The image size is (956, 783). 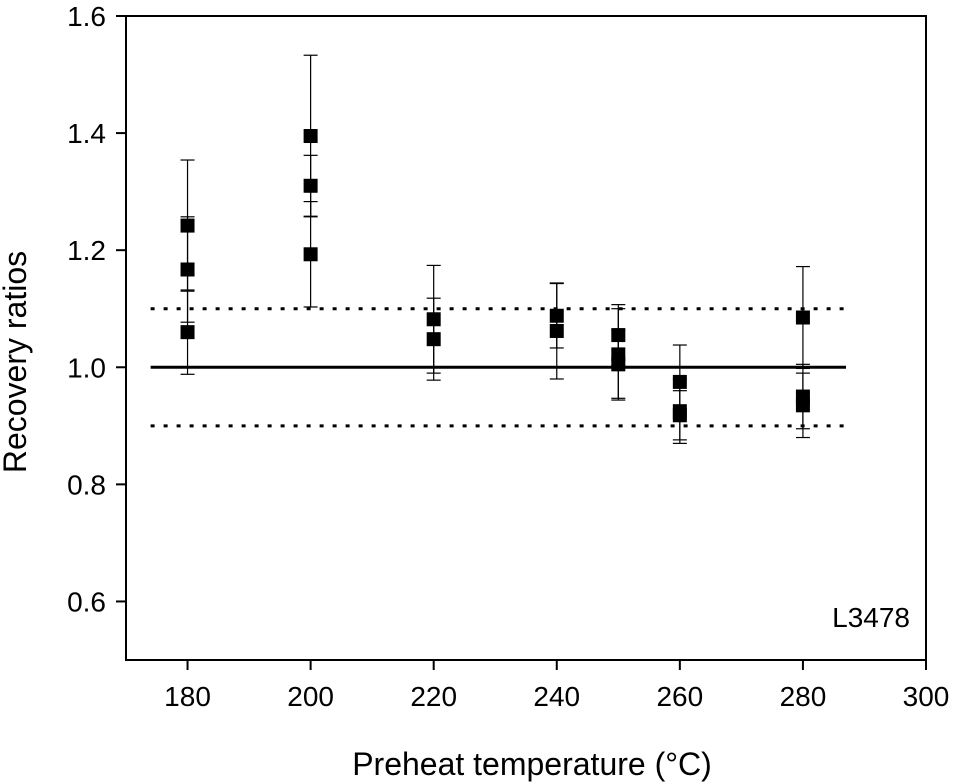 What do you see at coordinates (433, 696) in the screenshot?
I see `x-tick-label: 220` at bounding box center [433, 696].